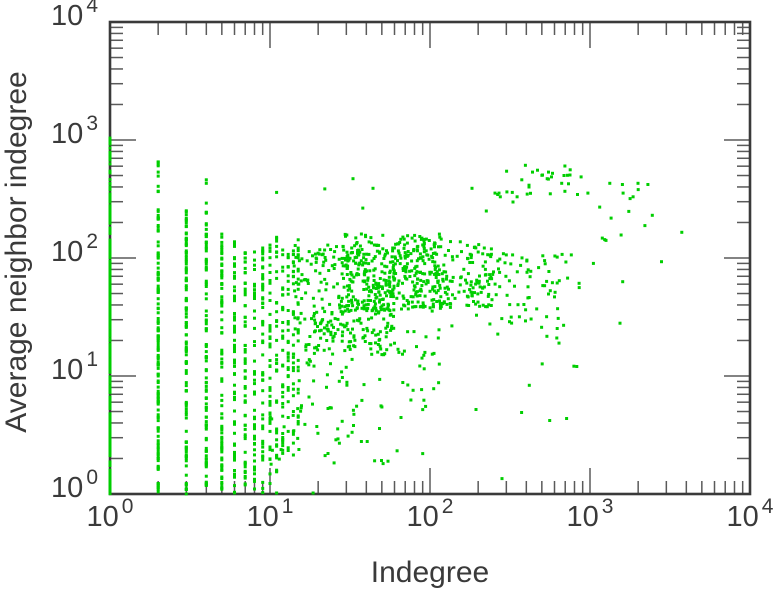  Describe the element at coordinates (74, 485) in the screenshot. I see `y-tick-label: 10 0` at that location.